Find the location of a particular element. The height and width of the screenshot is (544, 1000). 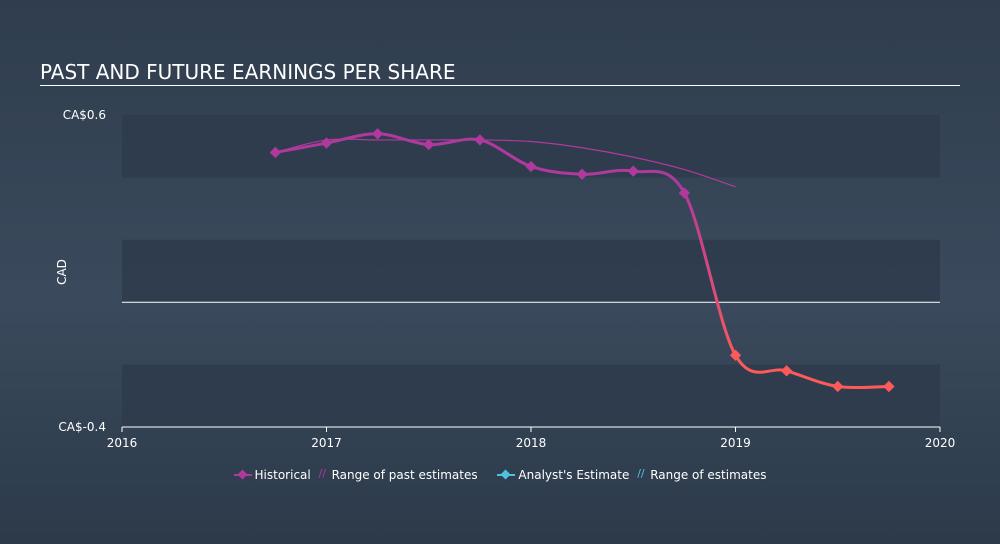

legend-analyst-estimate-label: Analyst's Estimate is located at coordinates (574, 475).